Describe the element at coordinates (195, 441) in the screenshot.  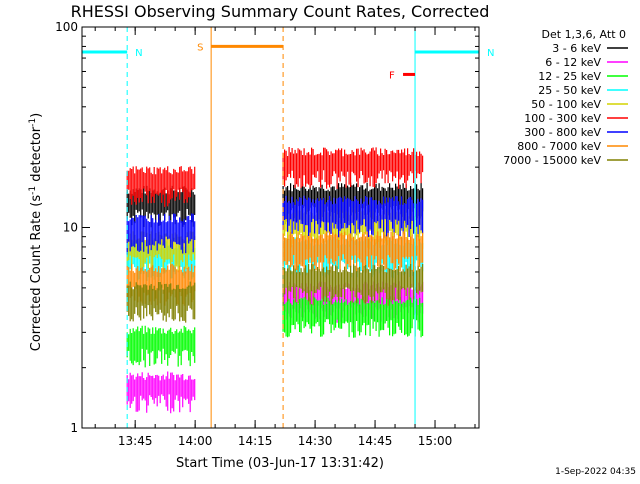
I see `x-tick-label: 14:00` at that location.